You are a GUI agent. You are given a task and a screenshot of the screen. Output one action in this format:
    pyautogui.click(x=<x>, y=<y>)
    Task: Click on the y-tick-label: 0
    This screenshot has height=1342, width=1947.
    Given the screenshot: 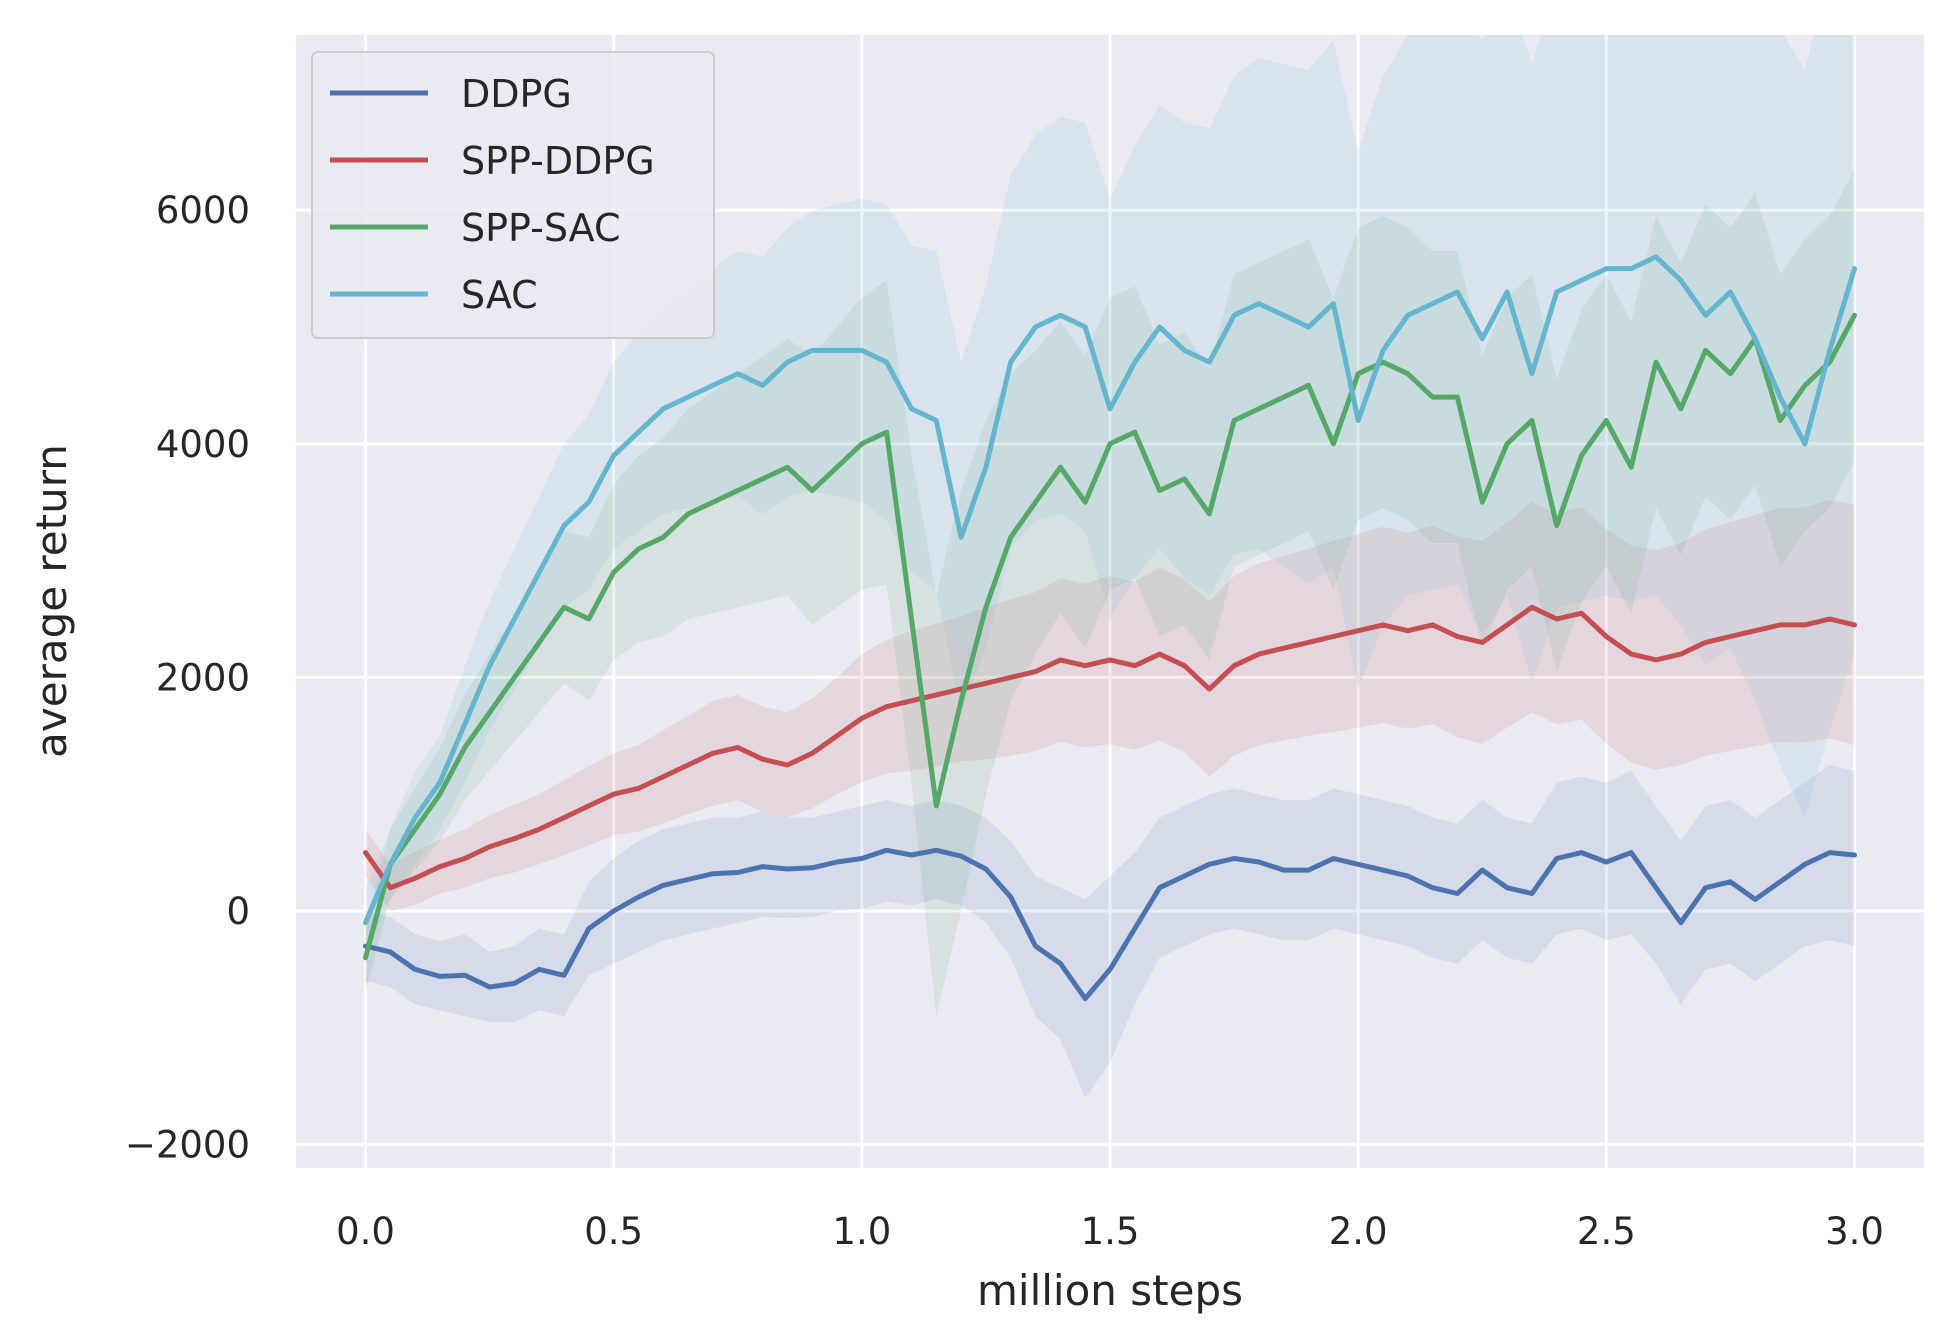 What is the action you would take?
    pyautogui.click(x=238, y=911)
    